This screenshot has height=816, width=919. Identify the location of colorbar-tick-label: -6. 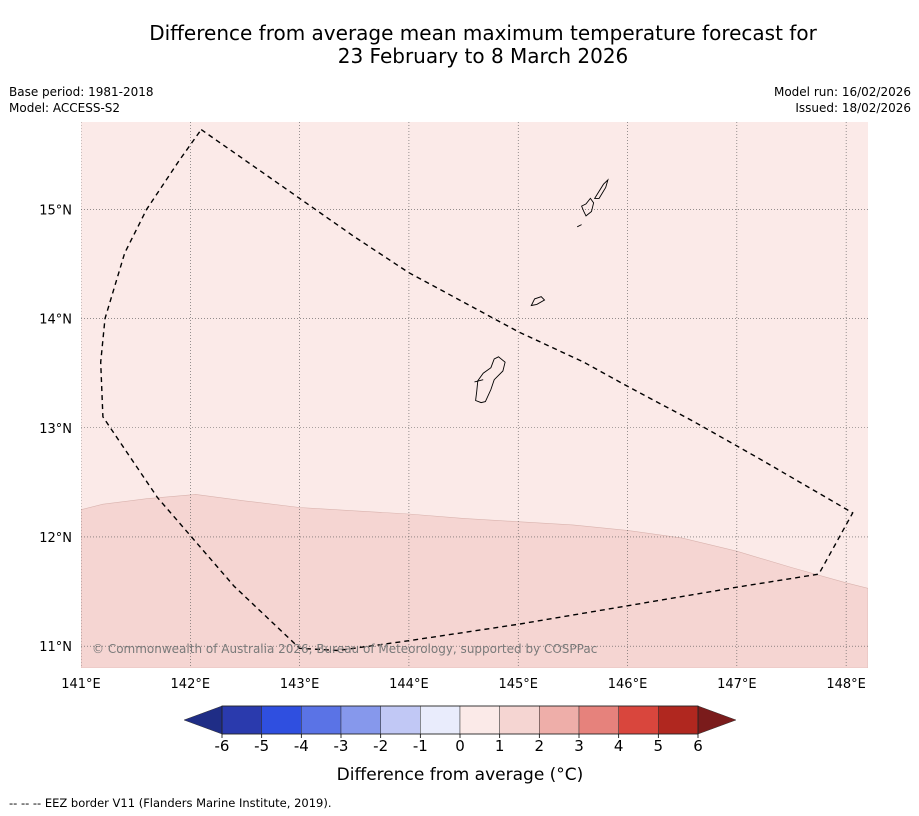
(222, 746).